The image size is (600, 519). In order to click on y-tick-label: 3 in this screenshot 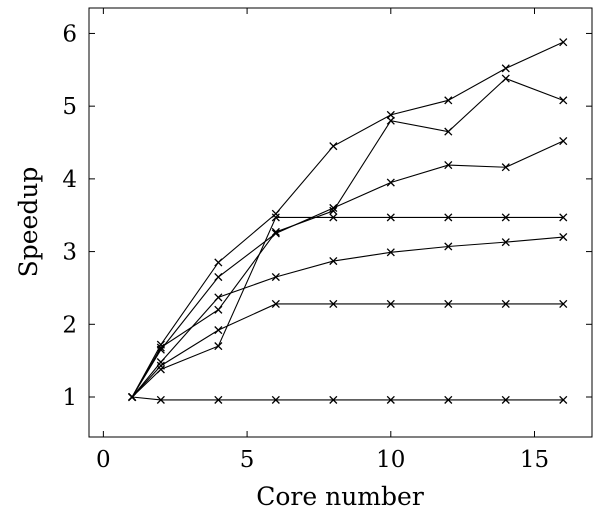, I will do `click(69, 253)`.